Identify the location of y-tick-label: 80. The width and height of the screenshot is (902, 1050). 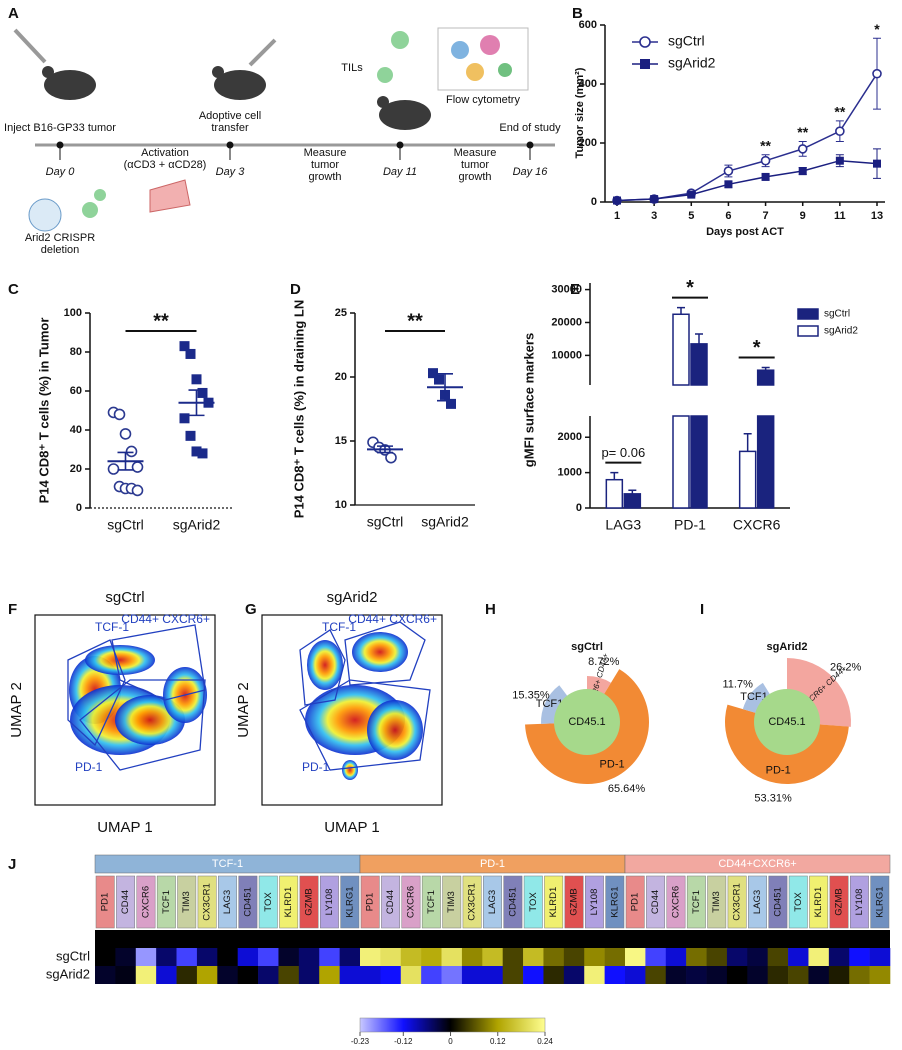
(76, 352).